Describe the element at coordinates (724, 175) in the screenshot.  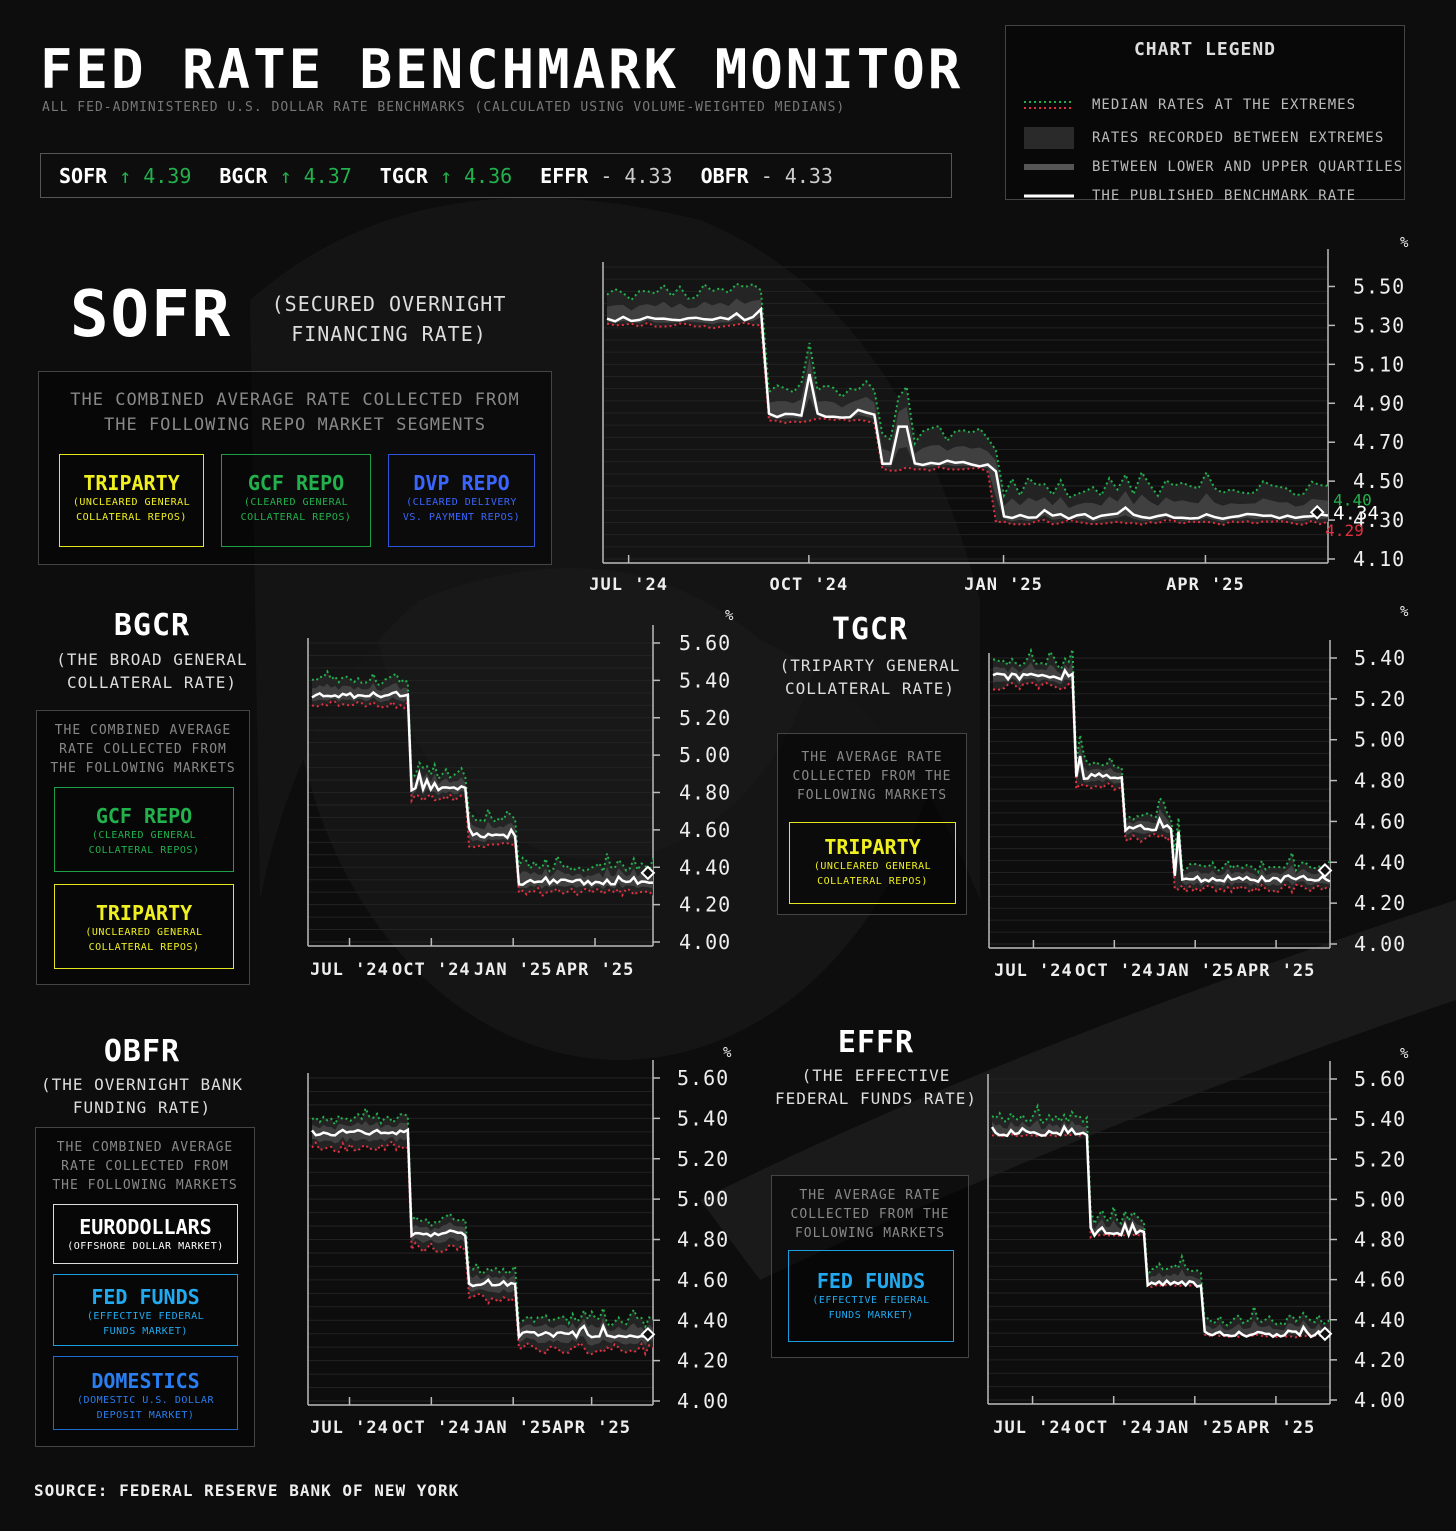
I see `ticker-name: OBFR` at that location.